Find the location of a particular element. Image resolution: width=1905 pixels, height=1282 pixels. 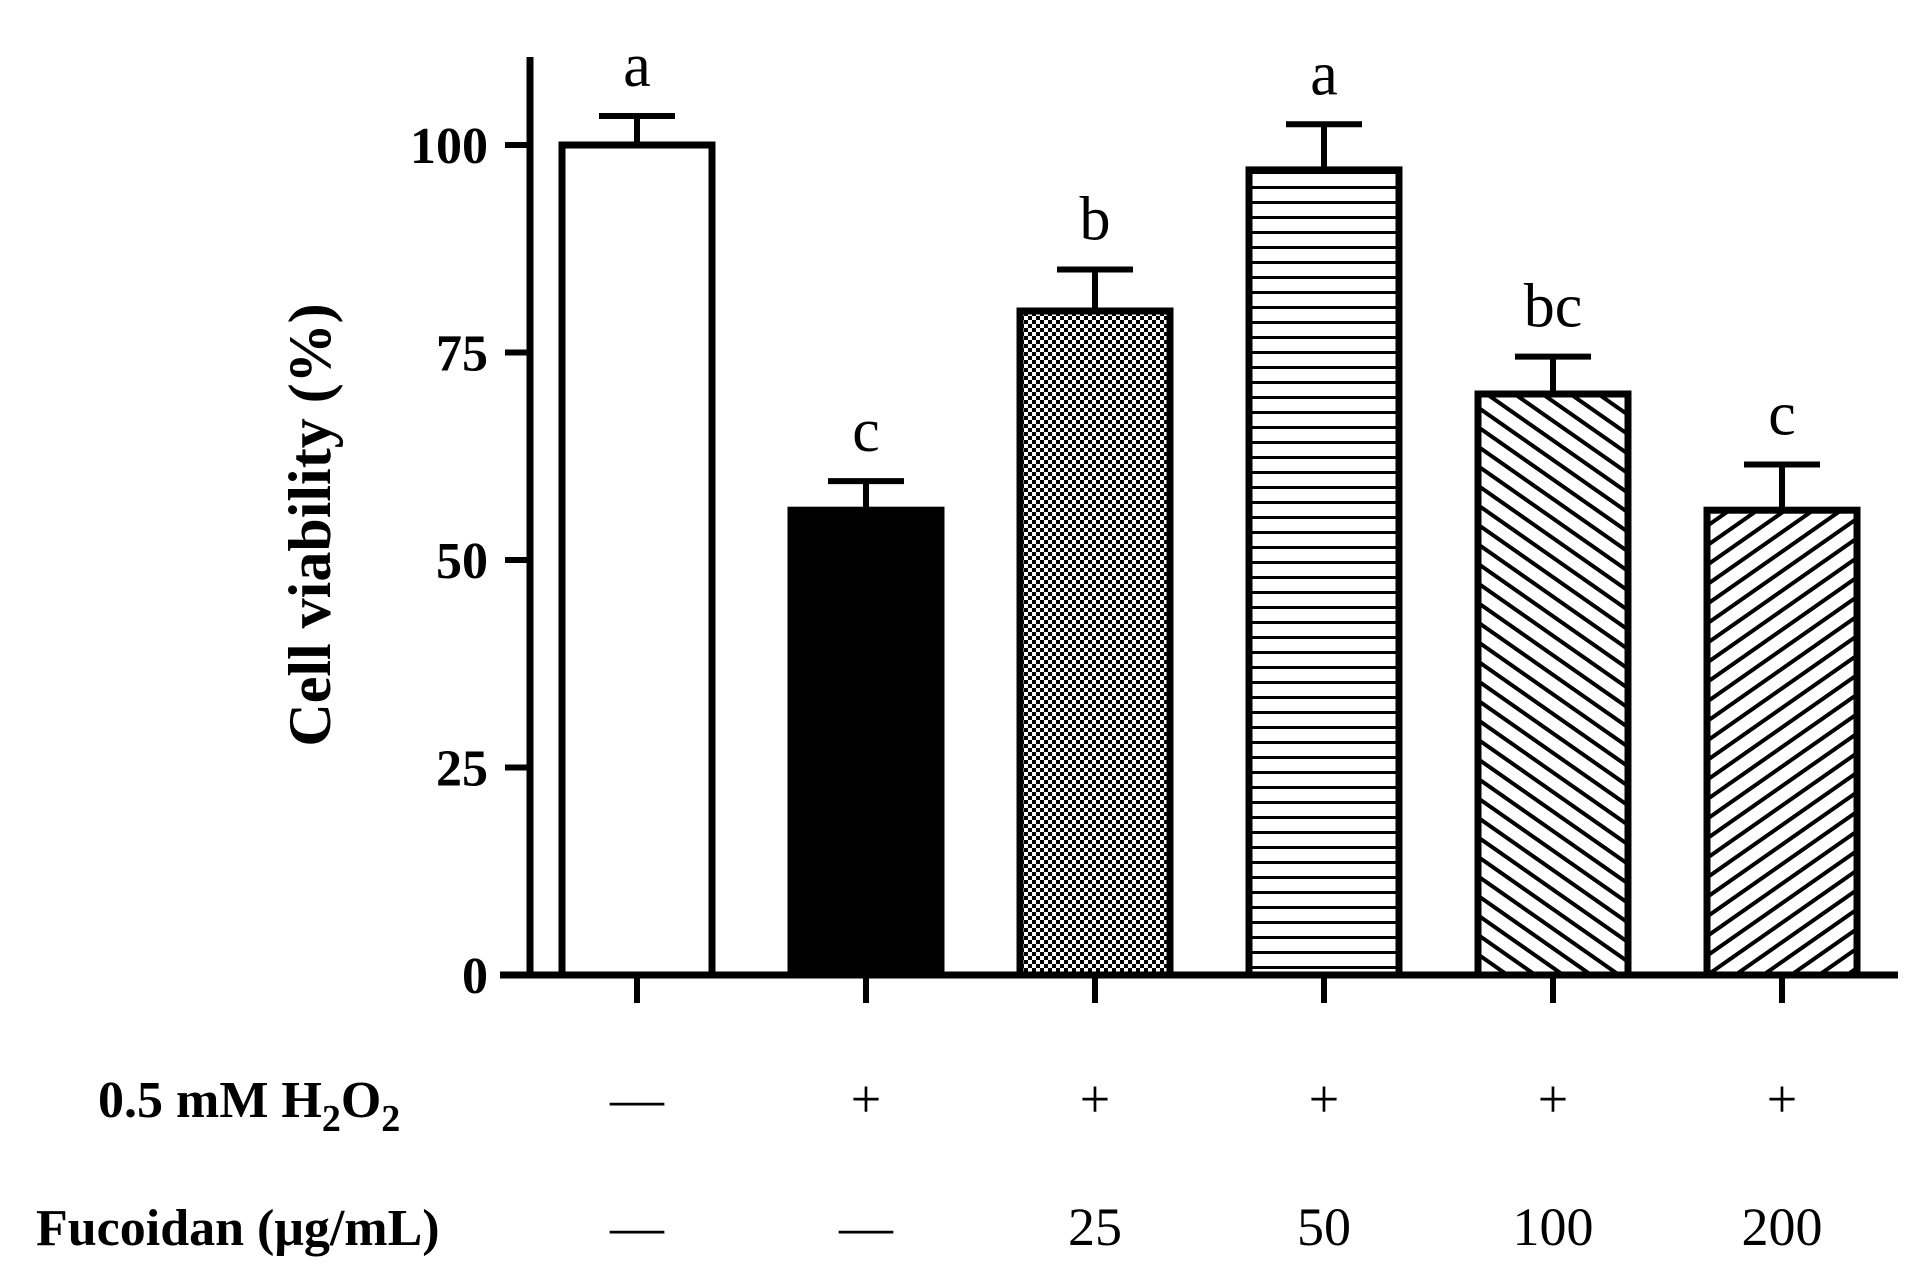

significance-label-6: c is located at coordinates (1782, 415).